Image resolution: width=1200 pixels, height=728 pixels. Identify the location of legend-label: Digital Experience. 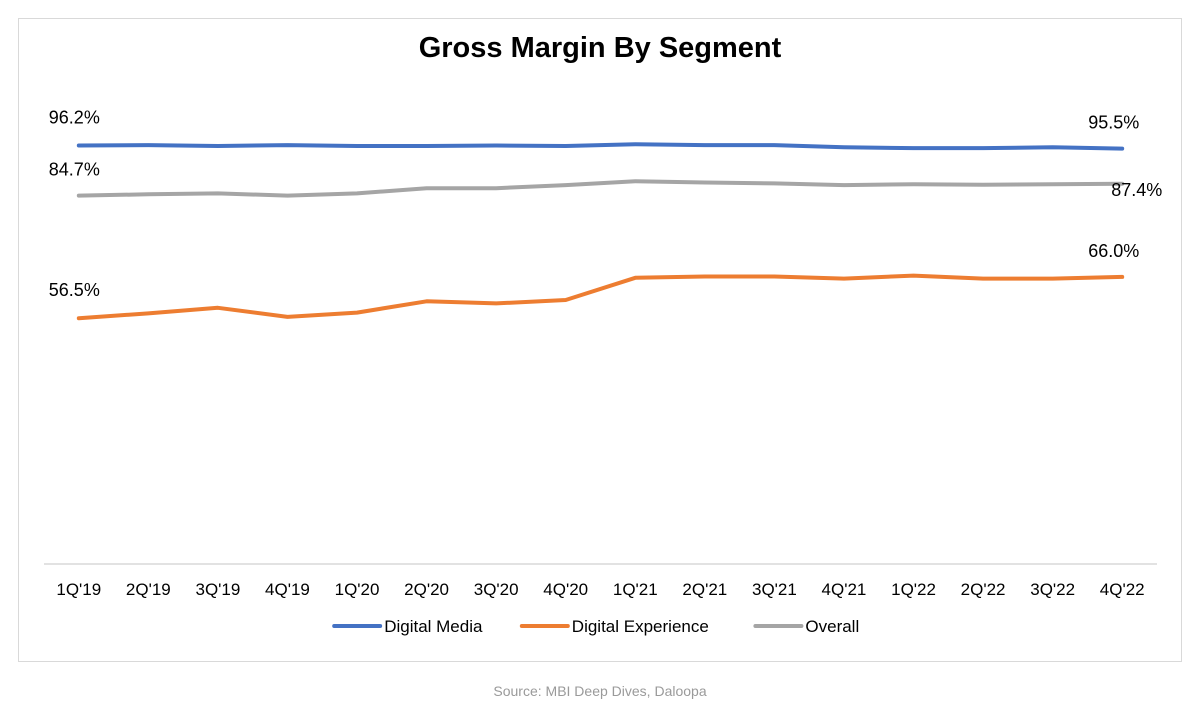
(640, 626).